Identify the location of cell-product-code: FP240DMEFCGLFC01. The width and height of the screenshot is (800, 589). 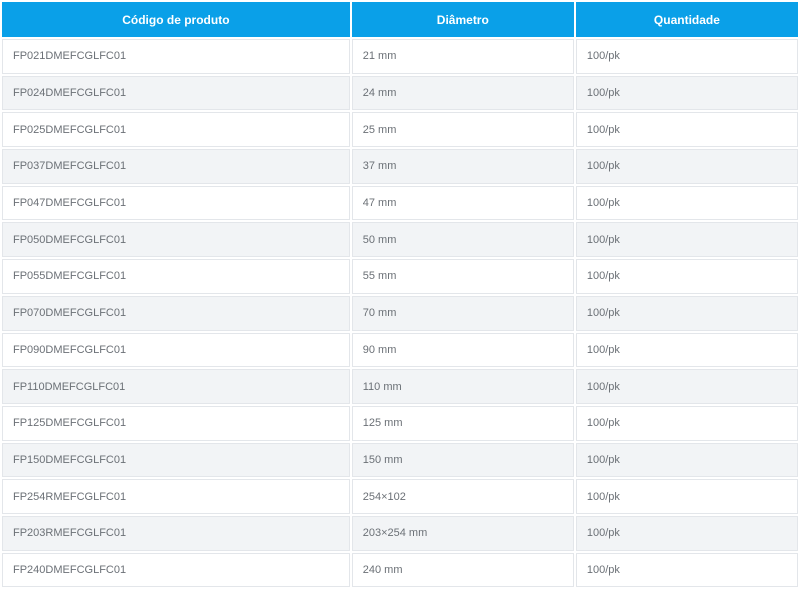
(176, 570).